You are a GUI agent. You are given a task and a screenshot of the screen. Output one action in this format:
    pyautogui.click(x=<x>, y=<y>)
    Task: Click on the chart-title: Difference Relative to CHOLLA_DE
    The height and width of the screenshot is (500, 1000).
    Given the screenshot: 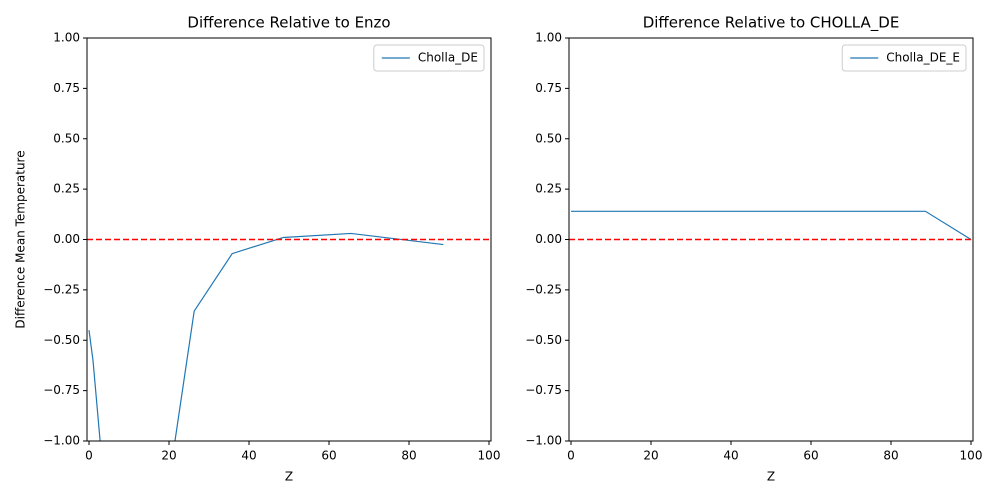 What is the action you would take?
    pyautogui.click(x=771, y=23)
    